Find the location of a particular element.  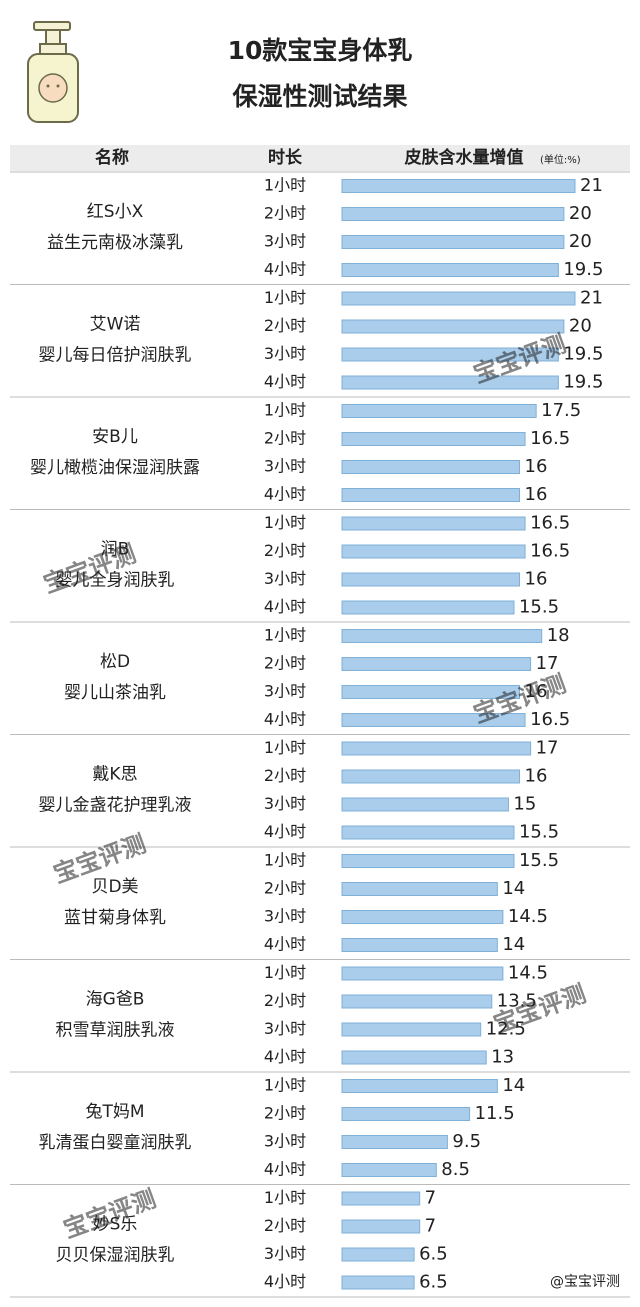

brand-name: 安B儿 is located at coordinates (115, 437).